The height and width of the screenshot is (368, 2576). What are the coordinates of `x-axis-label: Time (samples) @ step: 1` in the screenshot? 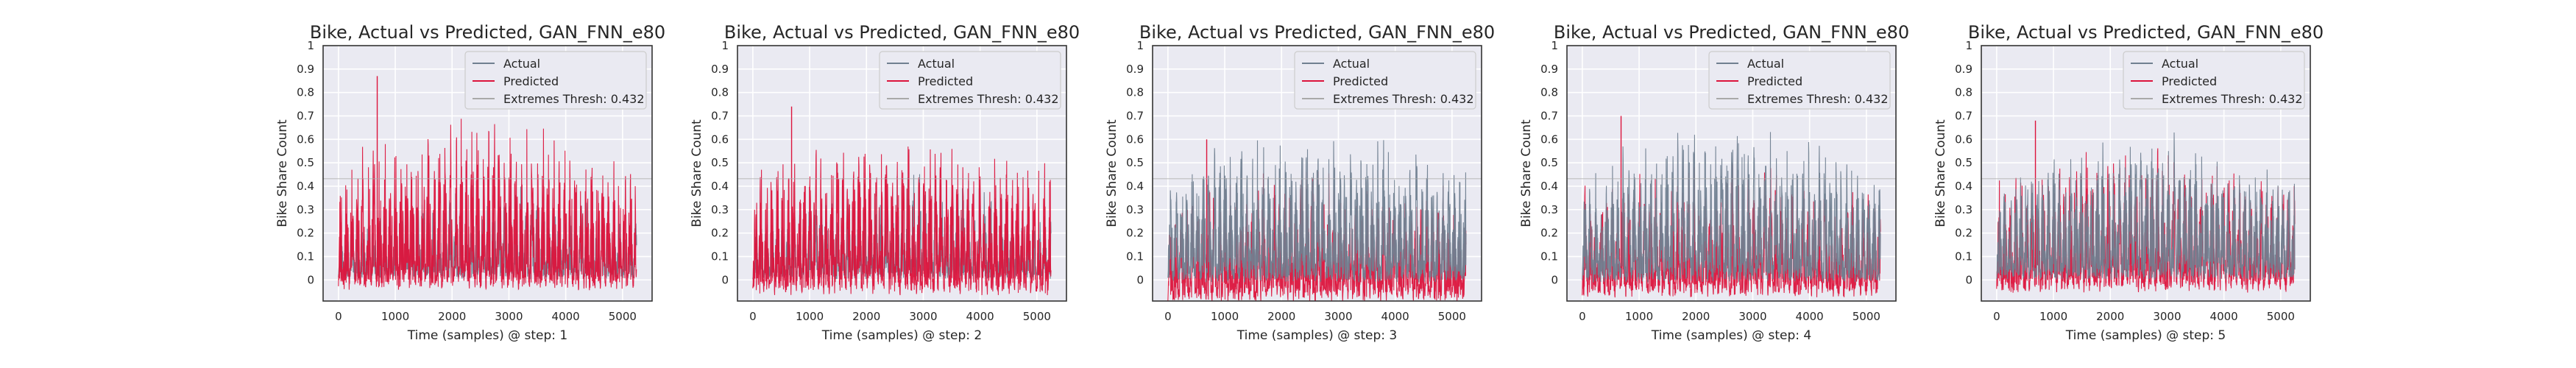 It's located at (487, 335).